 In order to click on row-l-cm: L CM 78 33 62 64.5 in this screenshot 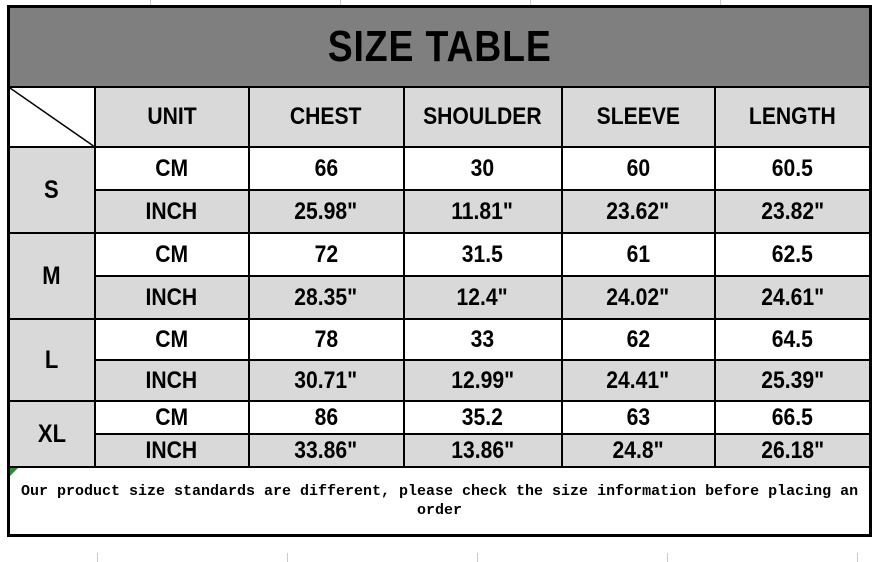, I will do `click(439, 360)`.